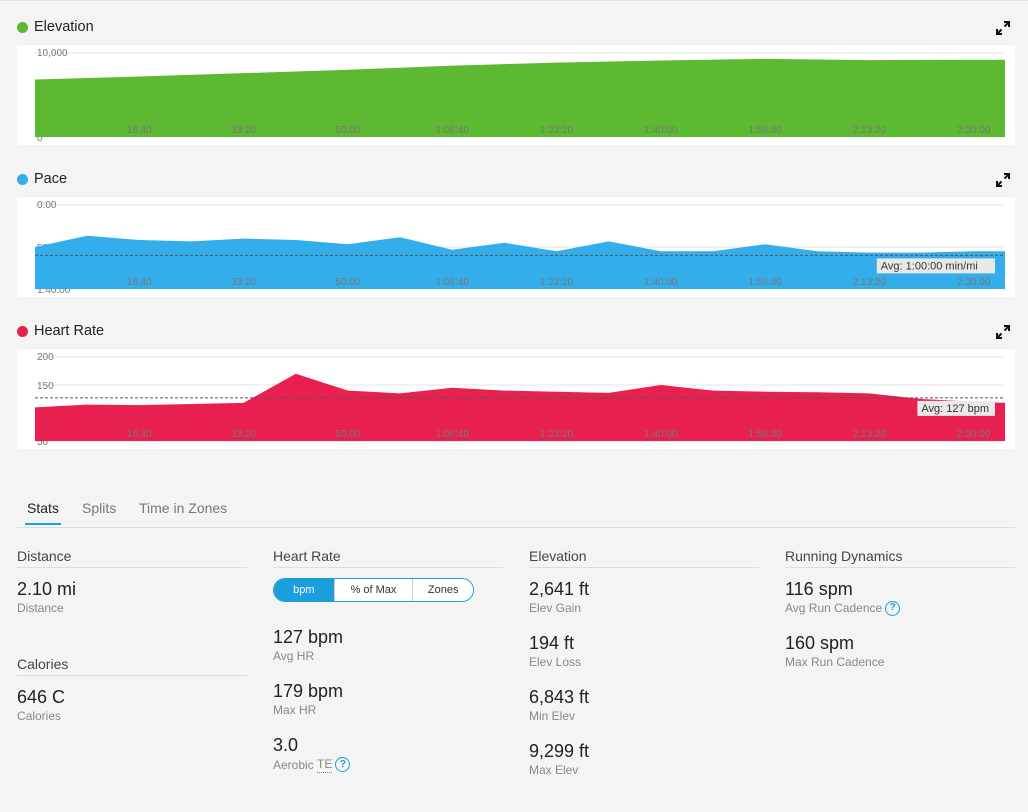 The width and height of the screenshot is (1028, 812). What do you see at coordinates (552, 643) in the screenshot?
I see `elev-loss-value: 194 ft` at bounding box center [552, 643].